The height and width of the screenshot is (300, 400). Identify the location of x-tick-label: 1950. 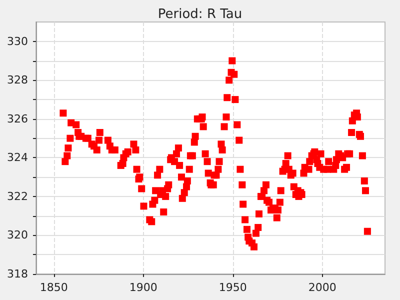
(232, 287).